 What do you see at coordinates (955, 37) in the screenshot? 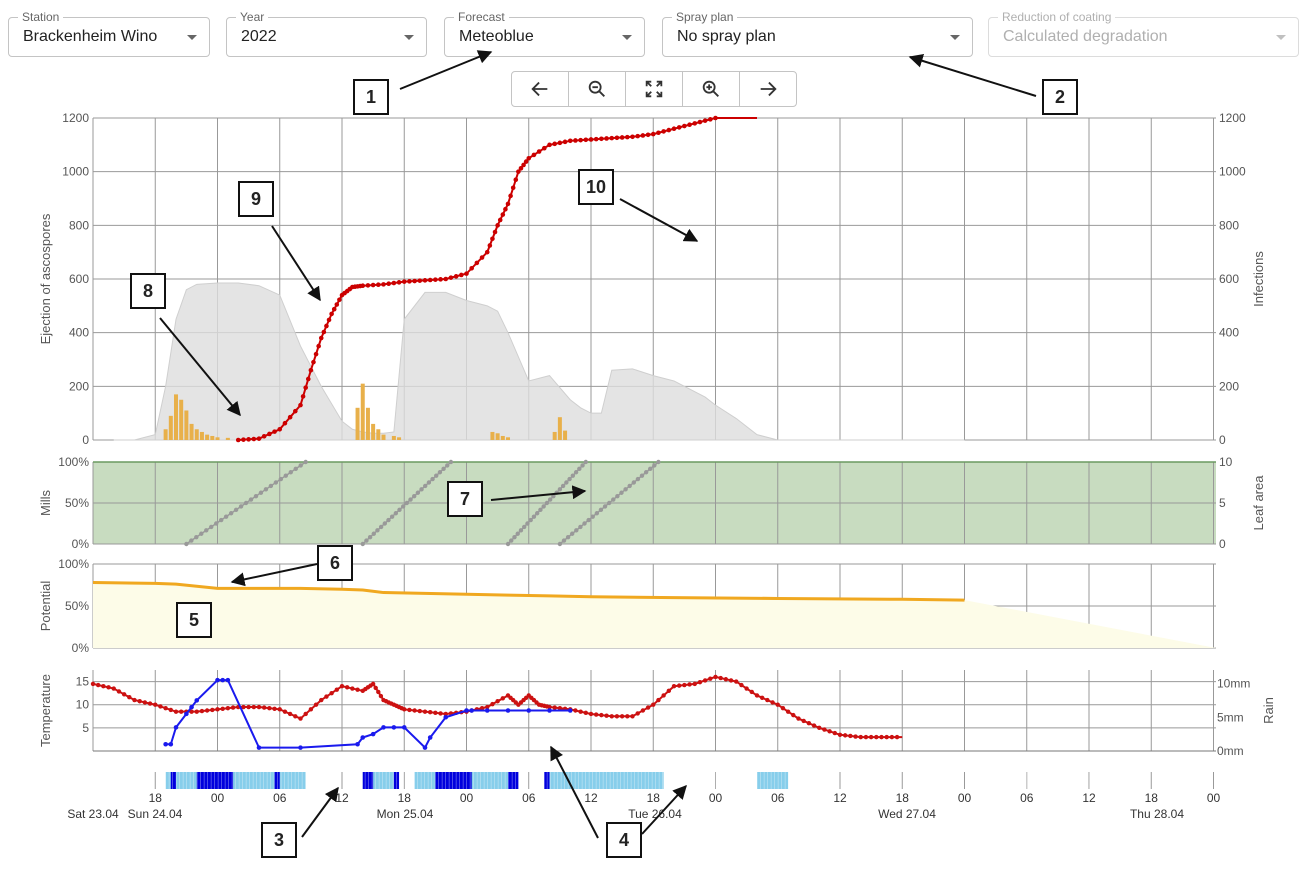
I see `chevron-down-icon` at bounding box center [955, 37].